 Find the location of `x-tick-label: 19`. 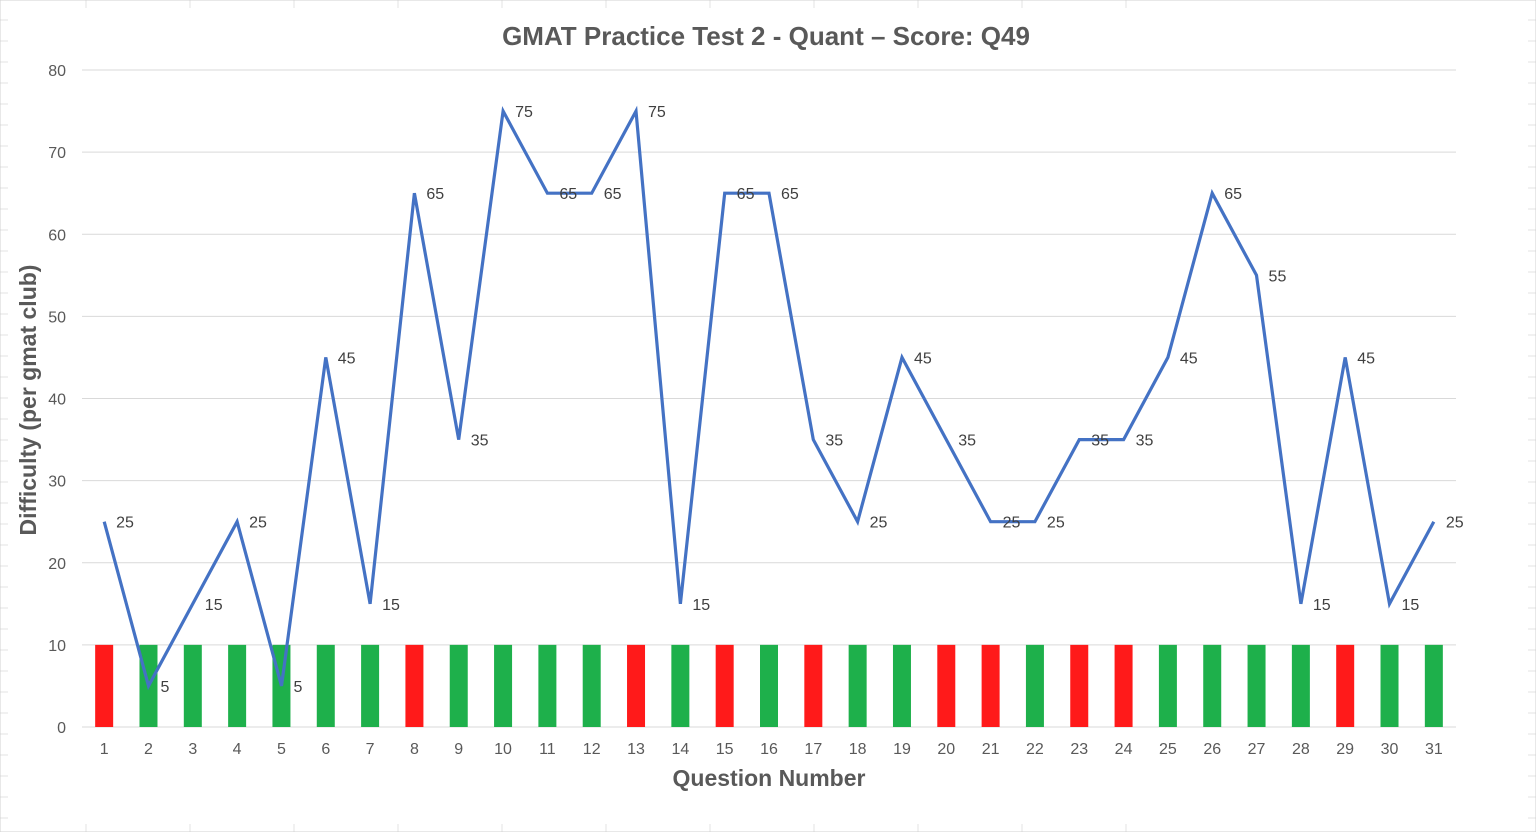

x-tick-label: 19 is located at coordinates (902, 749).